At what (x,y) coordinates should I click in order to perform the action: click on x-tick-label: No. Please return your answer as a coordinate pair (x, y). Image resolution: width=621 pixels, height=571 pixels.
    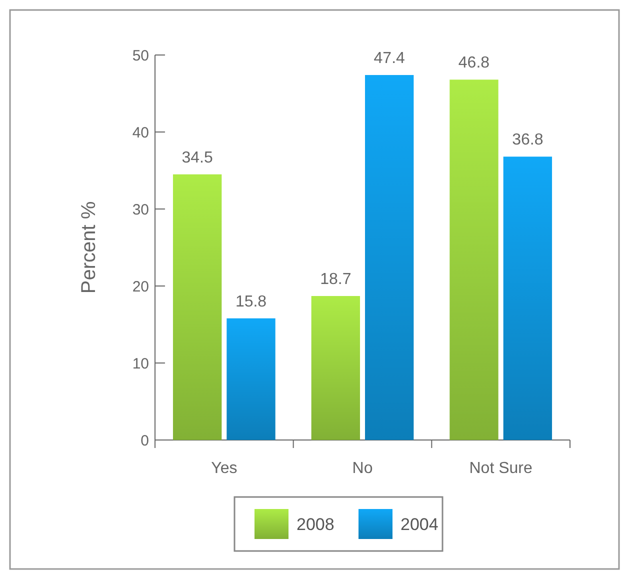
    Looking at the image, I should click on (362, 468).